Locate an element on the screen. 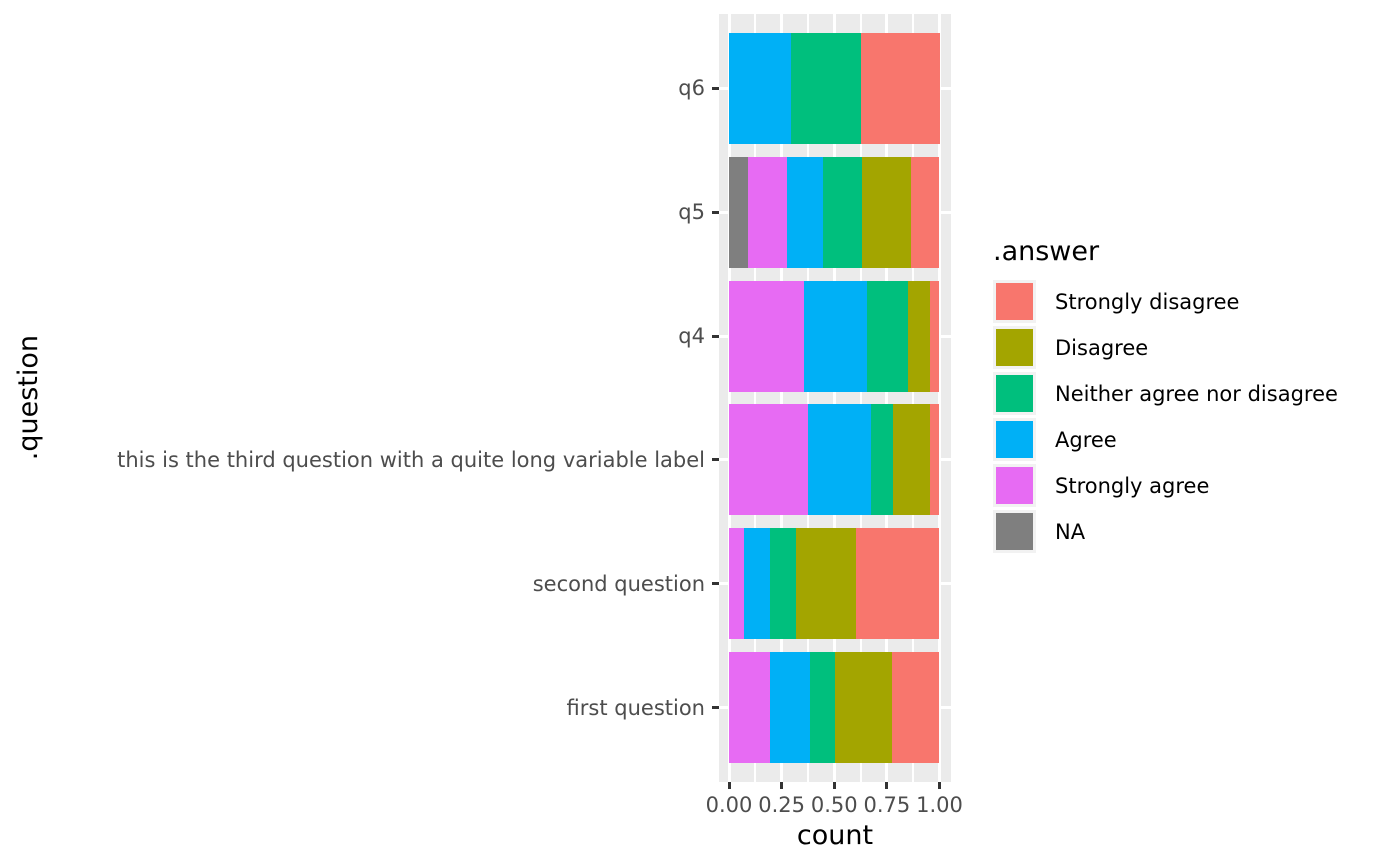 The width and height of the screenshot is (1400, 865). y-tick-label: q6 is located at coordinates (691, 88).